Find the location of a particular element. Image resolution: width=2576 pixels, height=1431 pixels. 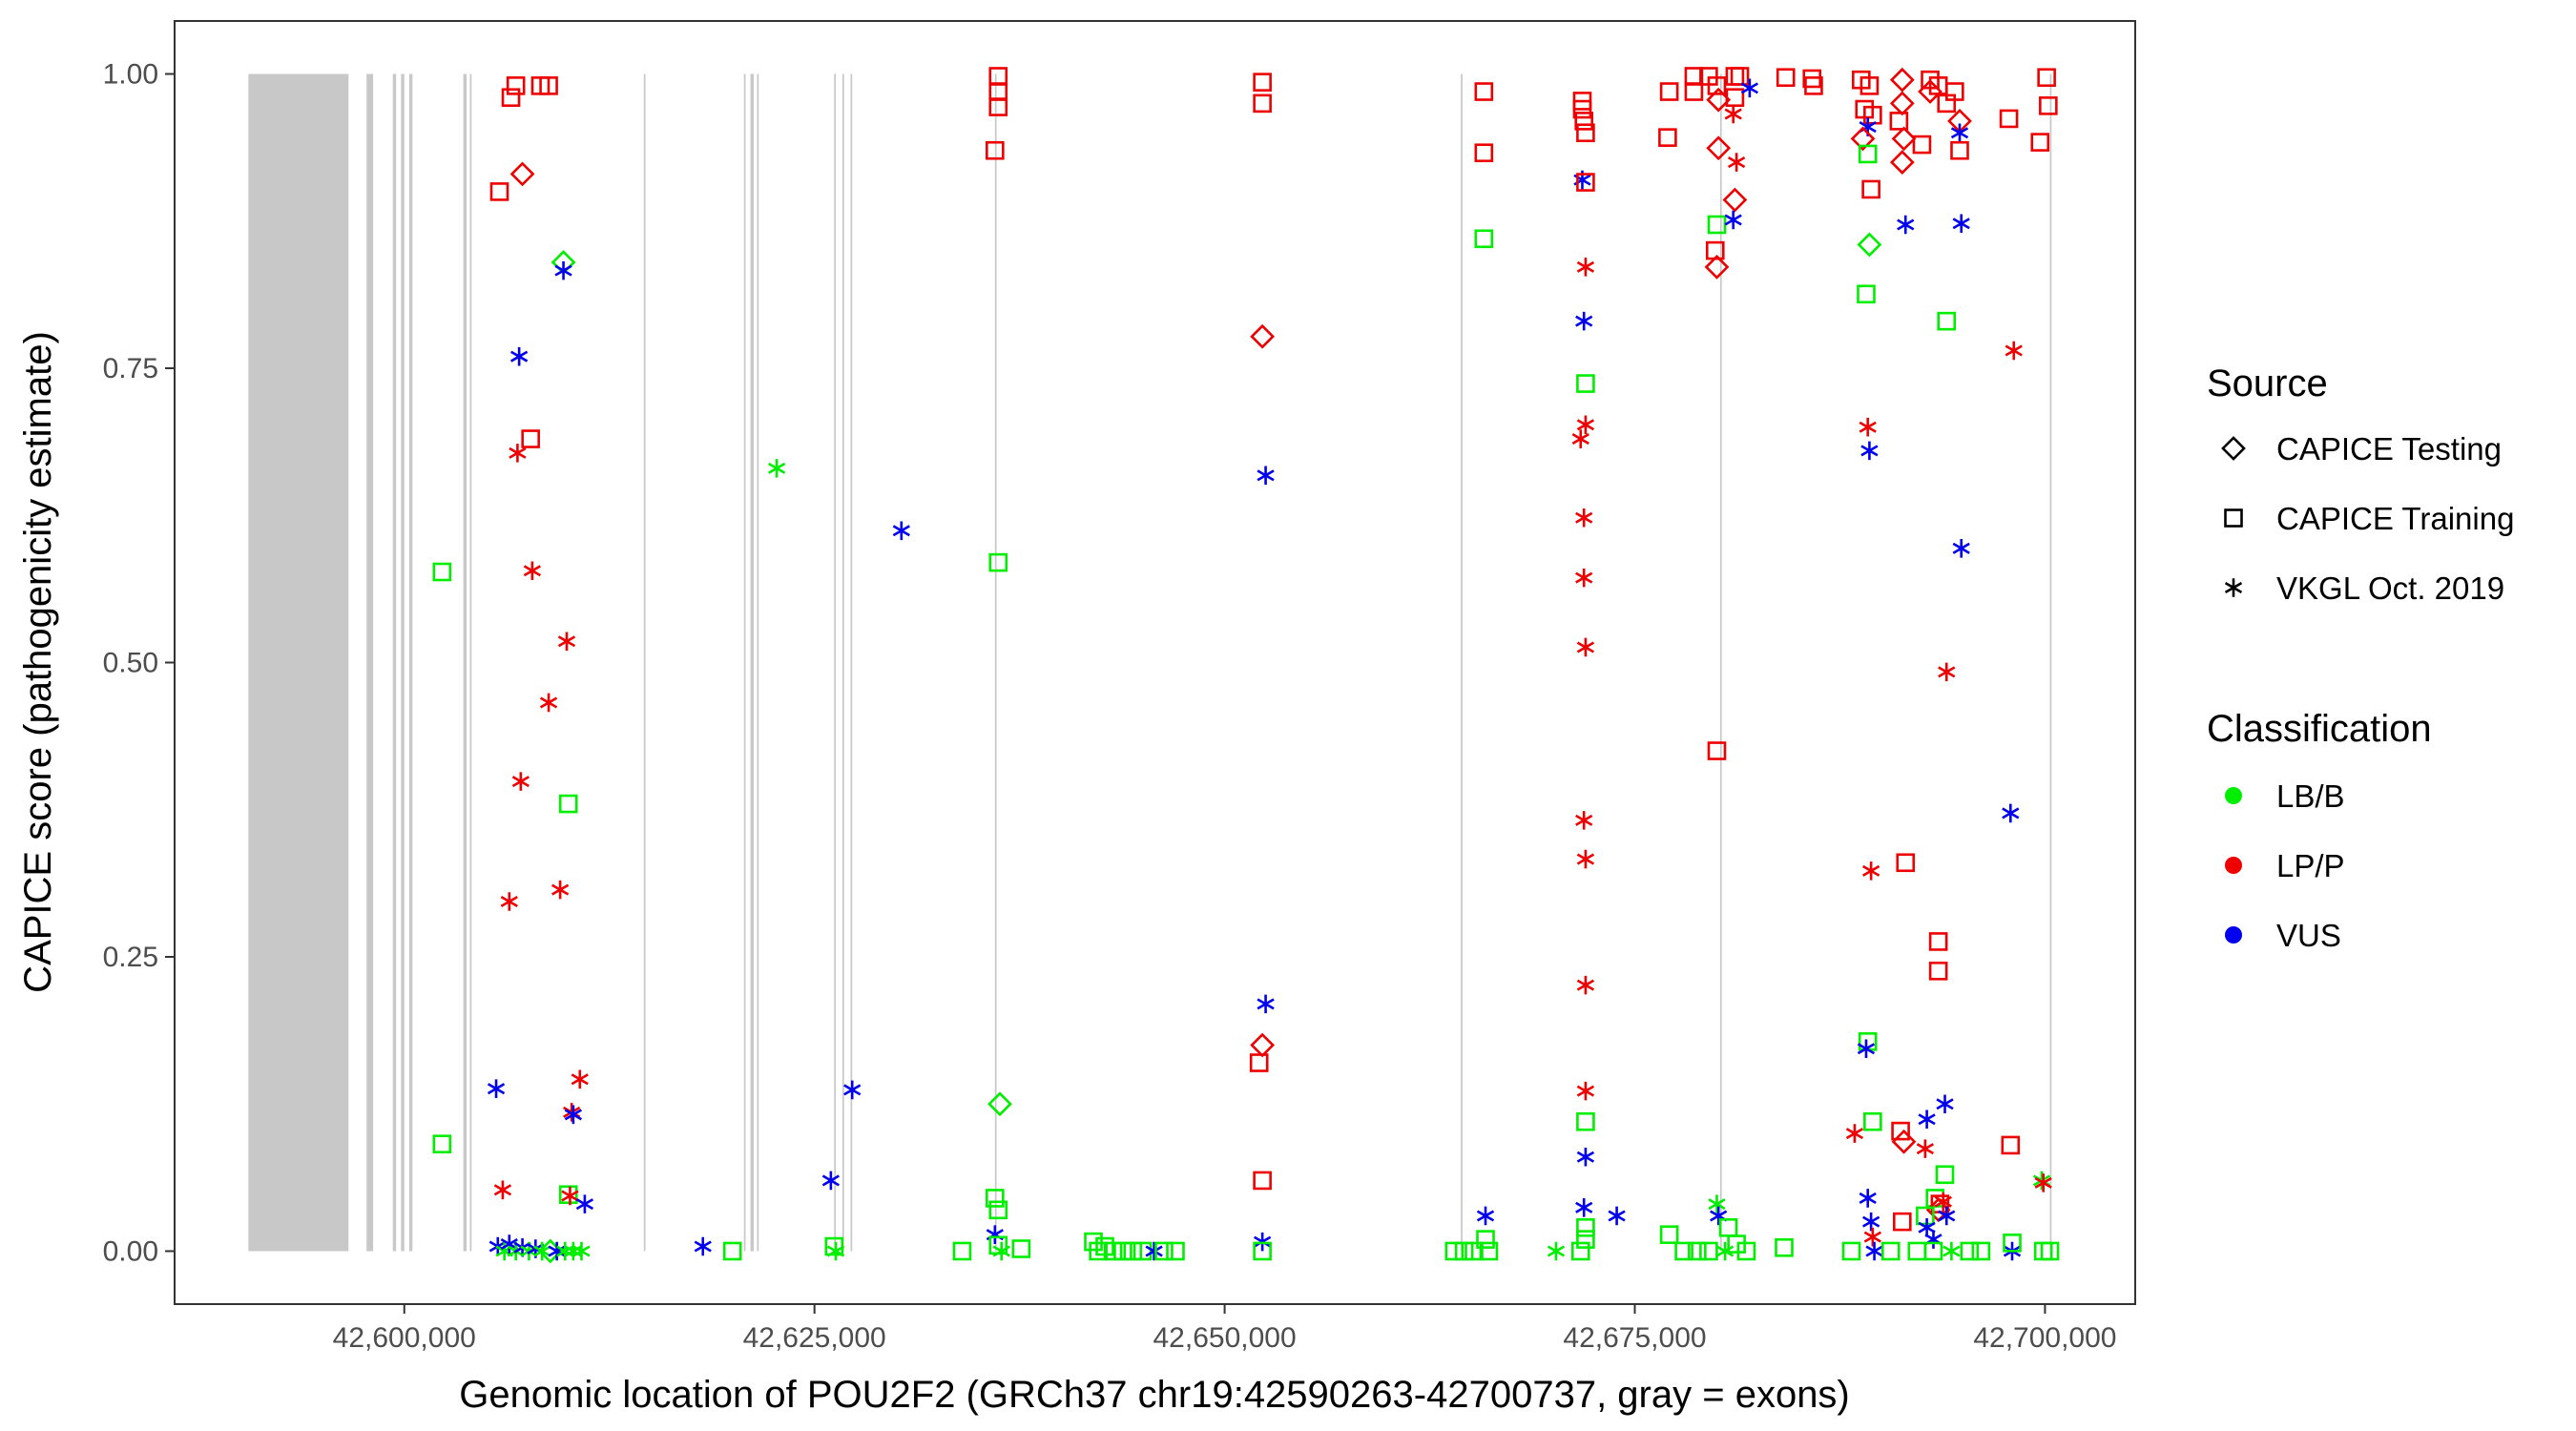

legend-title-classification: Classification is located at coordinates (2319, 729).